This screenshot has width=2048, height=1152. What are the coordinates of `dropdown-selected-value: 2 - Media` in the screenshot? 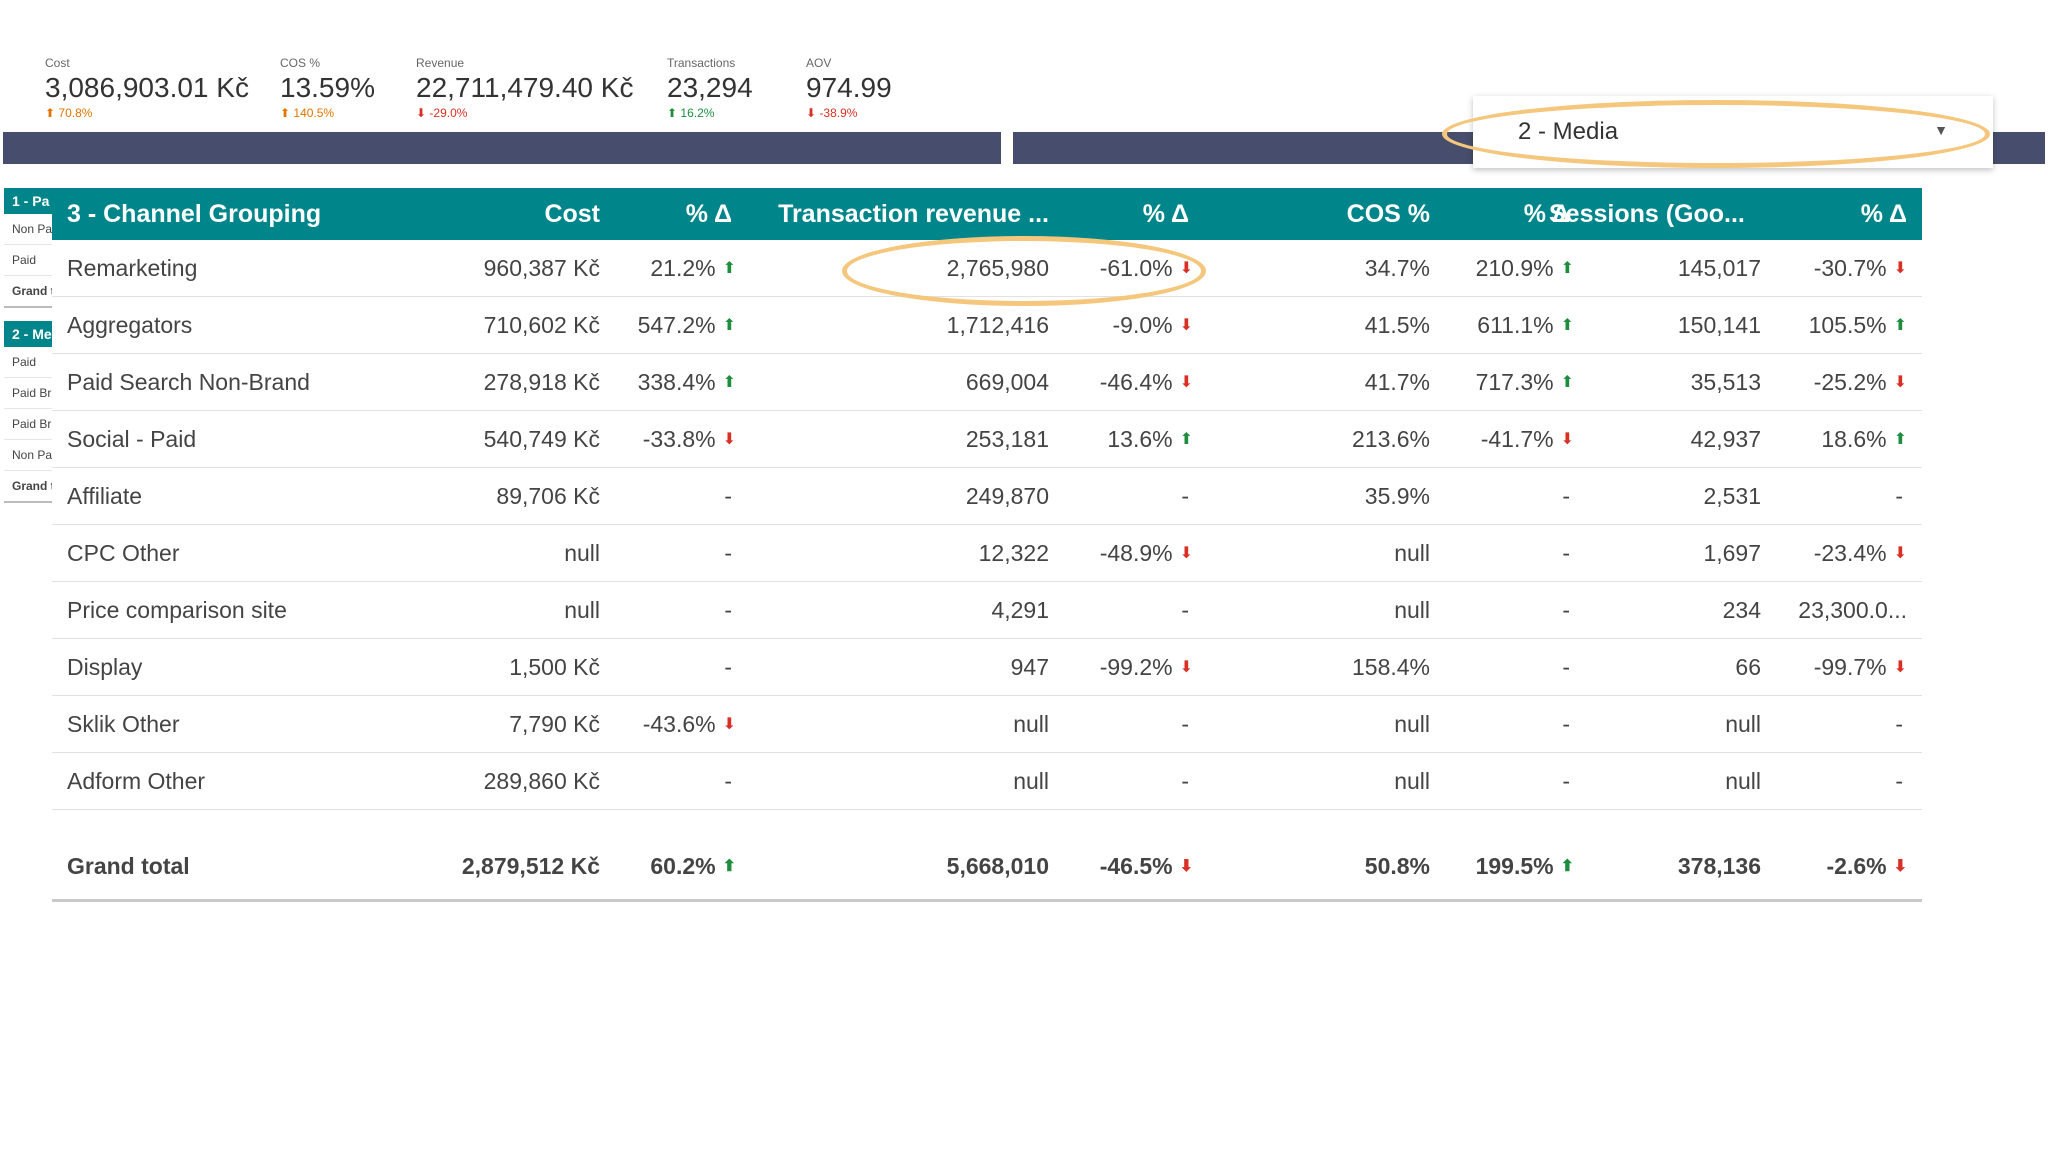 It's located at (1568, 131).